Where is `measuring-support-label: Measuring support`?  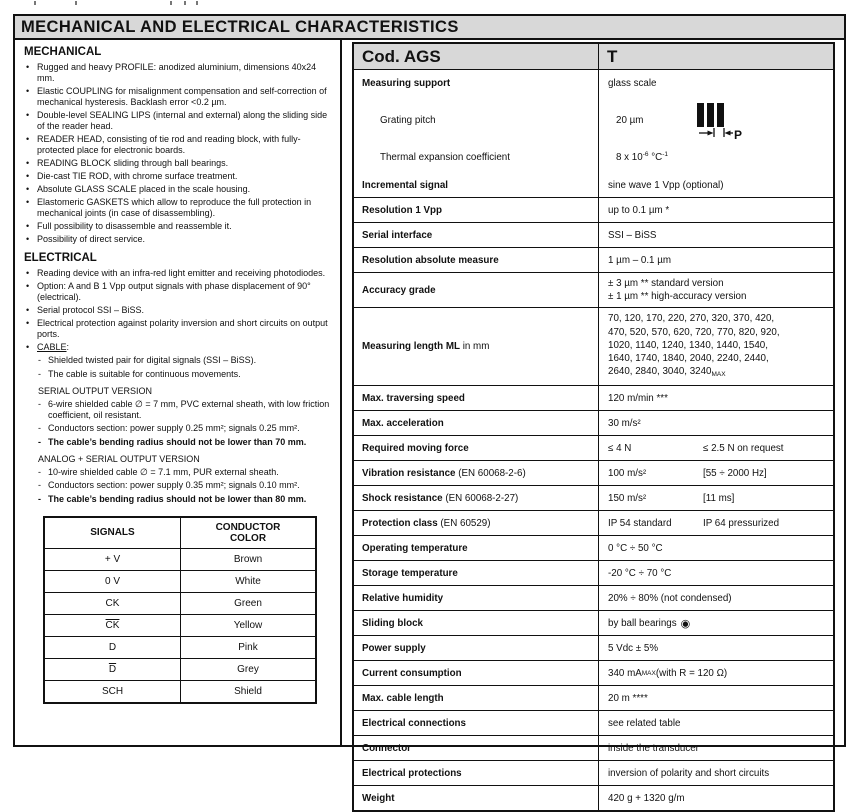 measuring-support-label: Measuring support is located at coordinates (406, 83).